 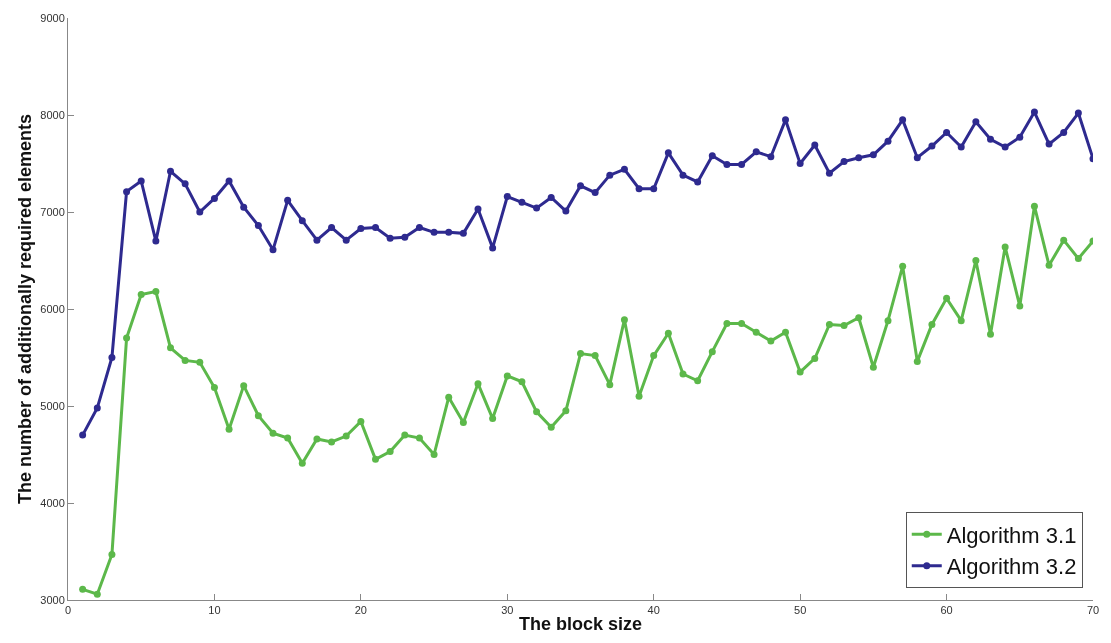 What do you see at coordinates (580, 624) in the screenshot?
I see `x-axis-title: The block size` at bounding box center [580, 624].